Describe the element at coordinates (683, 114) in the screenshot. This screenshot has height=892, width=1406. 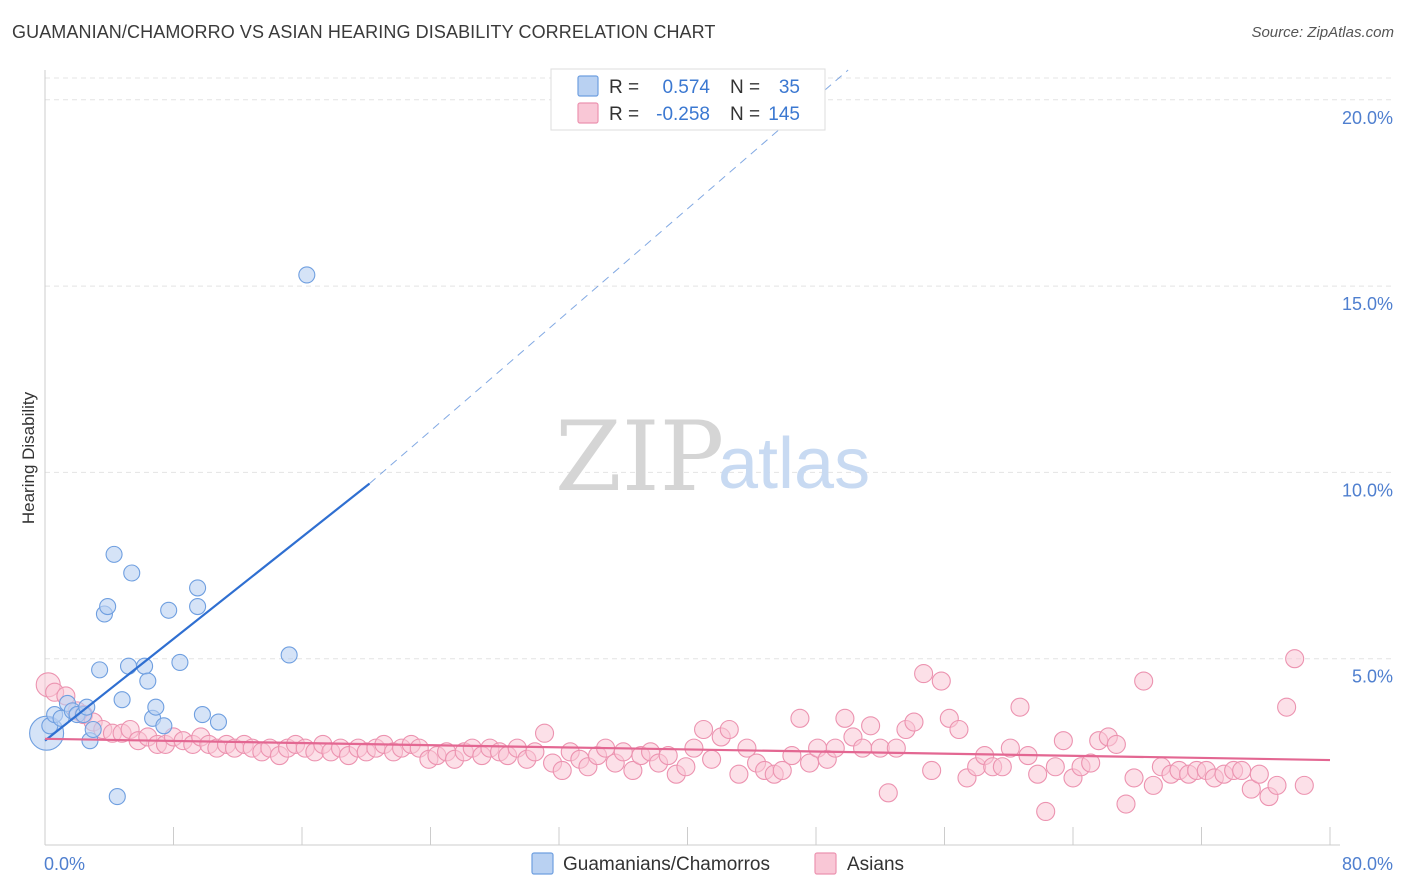
I see `legend-r-value-2: -0.258` at that location.